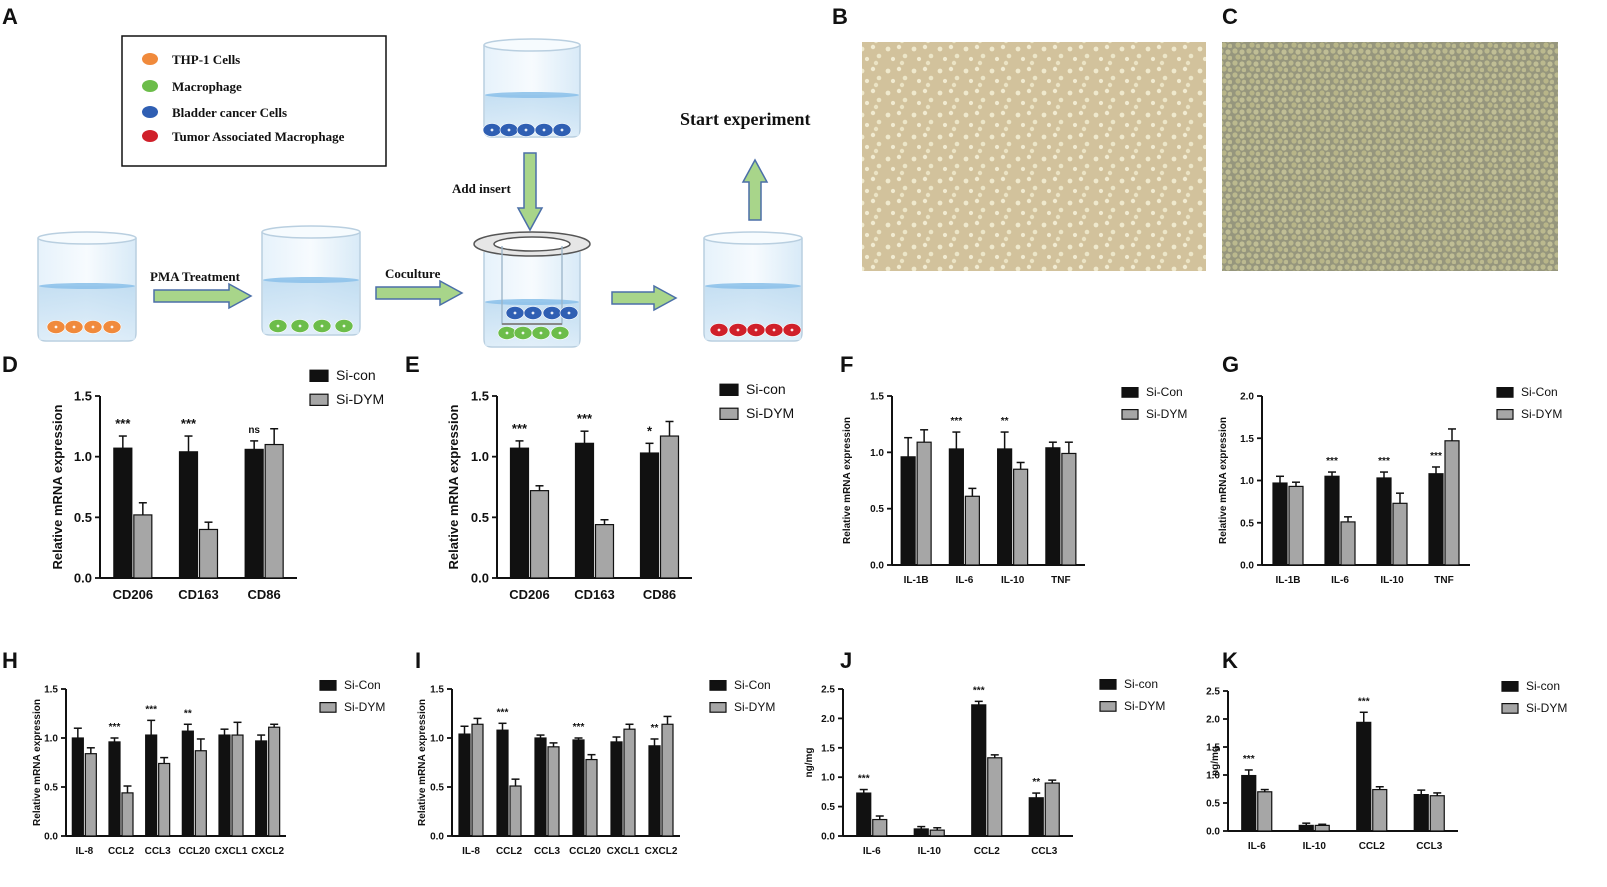  What do you see at coordinates (1372, 846) in the screenshot?
I see `category-label: CCL2` at bounding box center [1372, 846].